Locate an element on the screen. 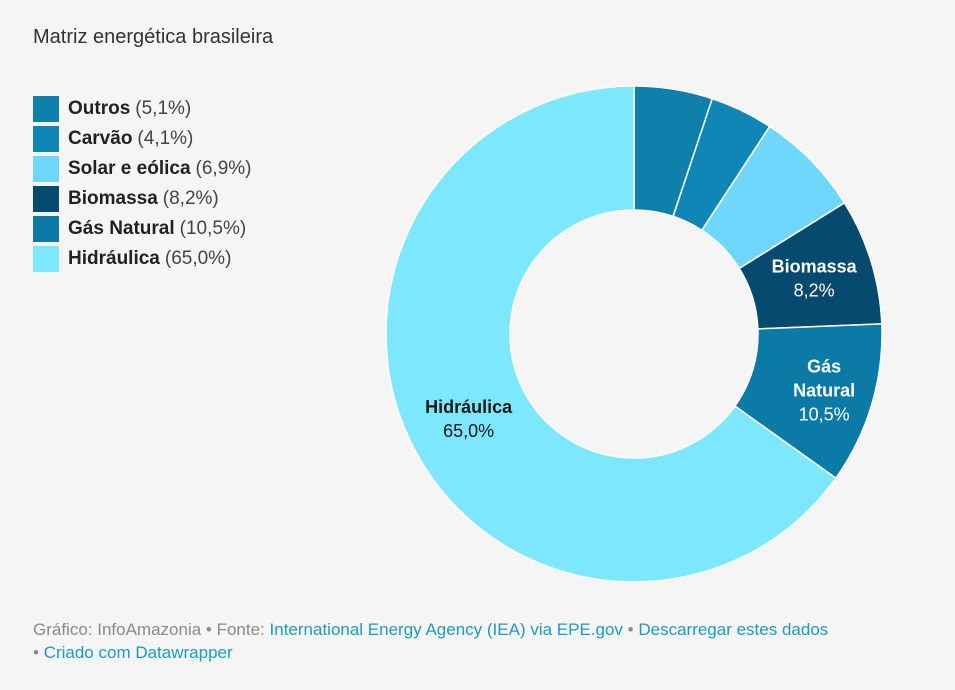 The height and width of the screenshot is (690, 955). legend-label: Biomassa is located at coordinates (113, 198).